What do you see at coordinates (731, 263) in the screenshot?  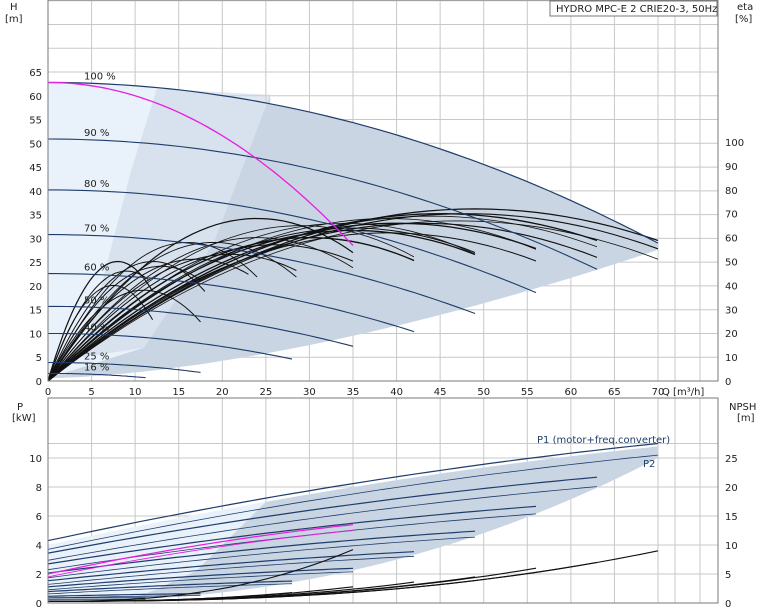 I see `y2-tick-label: 50` at bounding box center [731, 263].